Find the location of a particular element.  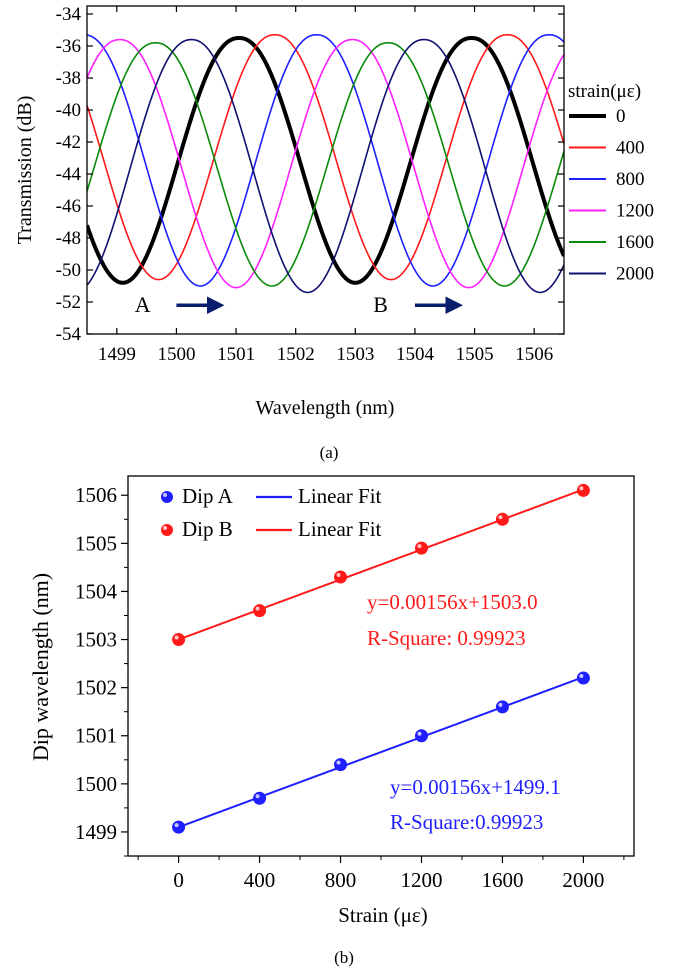

y-tick-label: 1502 is located at coordinates (96, 688).